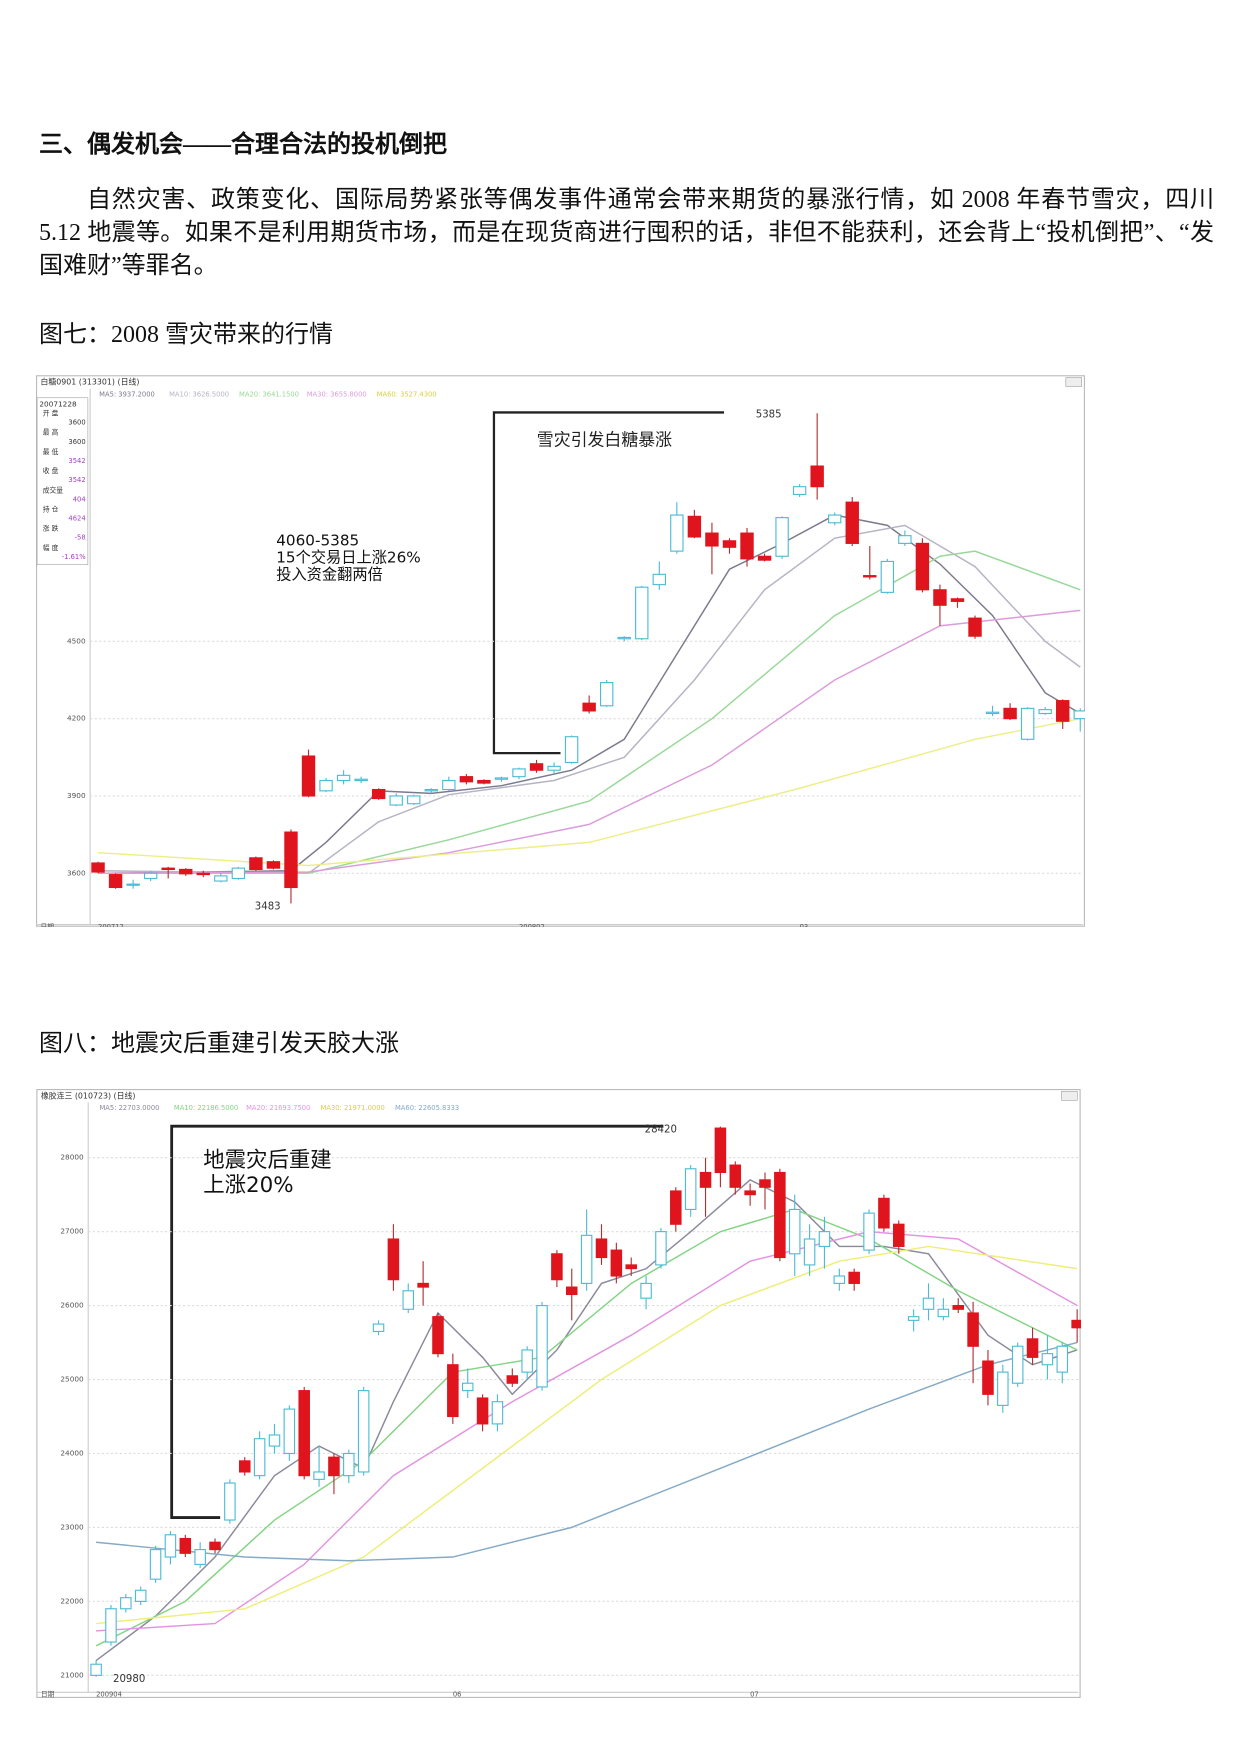  I want to click on x-tick-label: 200802, so click(532, 925).